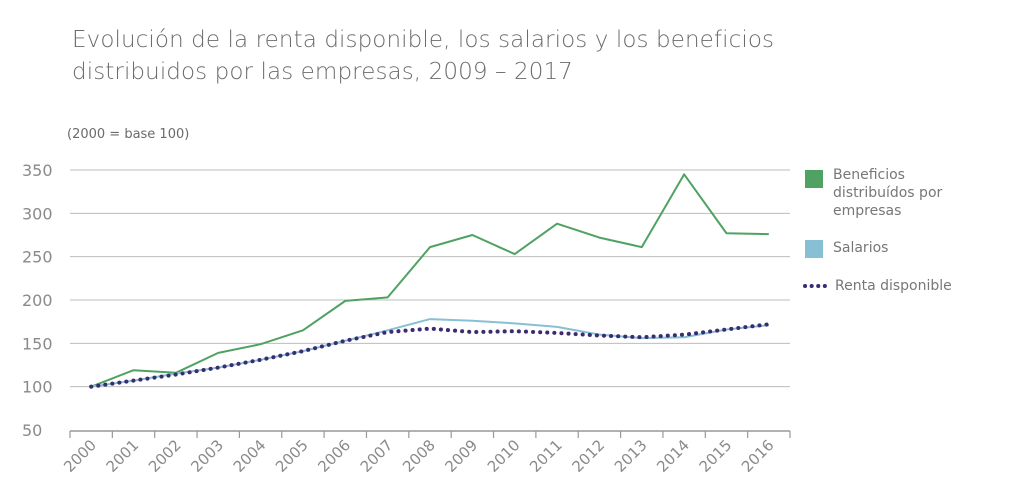 Image resolution: width=1024 pixels, height=504 pixels. Describe the element at coordinates (430, 434) in the screenshot. I see `x-axis` at that location.